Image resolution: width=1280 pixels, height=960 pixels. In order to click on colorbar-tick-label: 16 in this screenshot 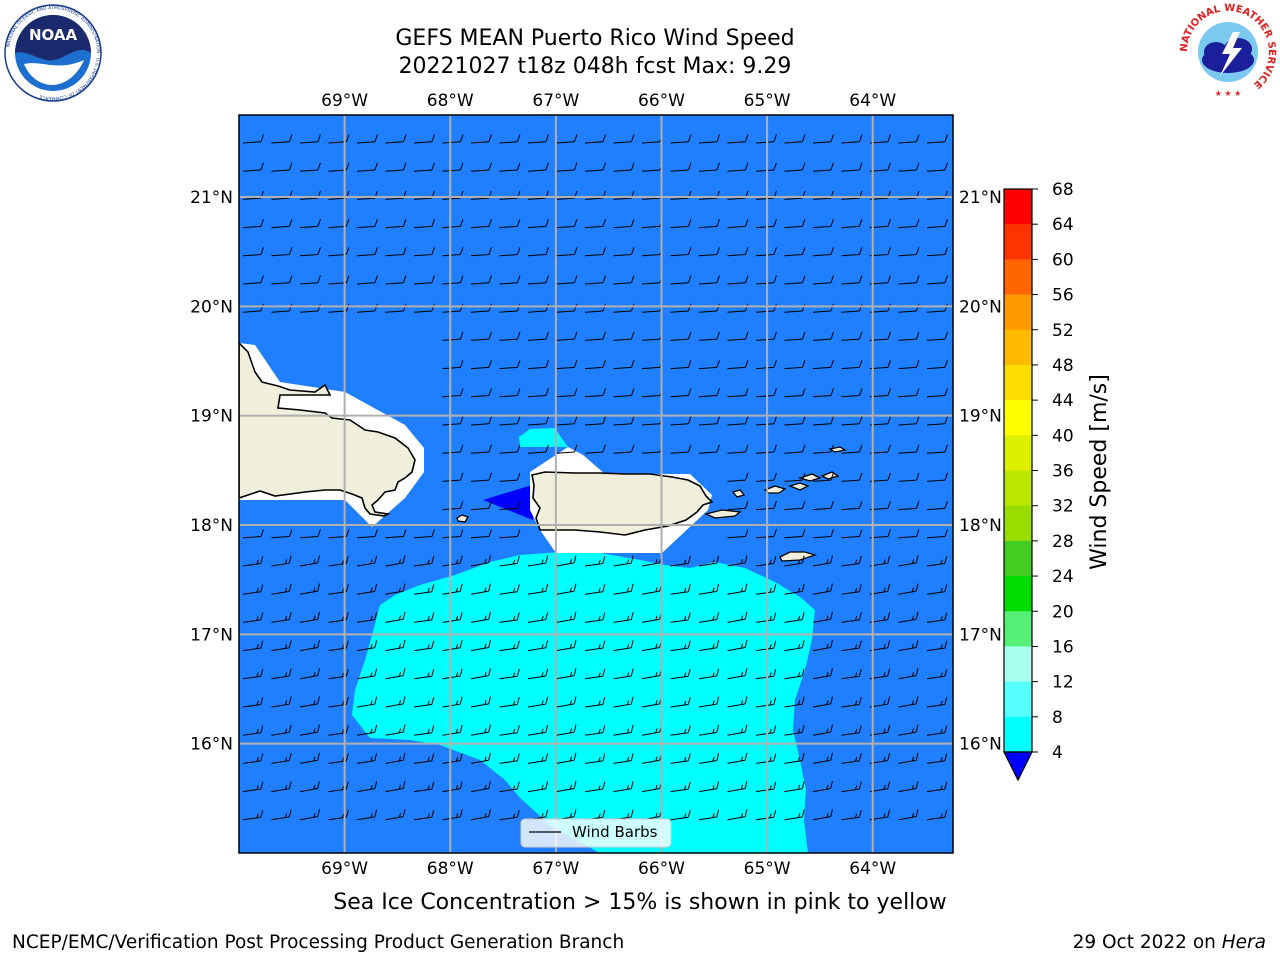, I will do `click(1063, 647)`.